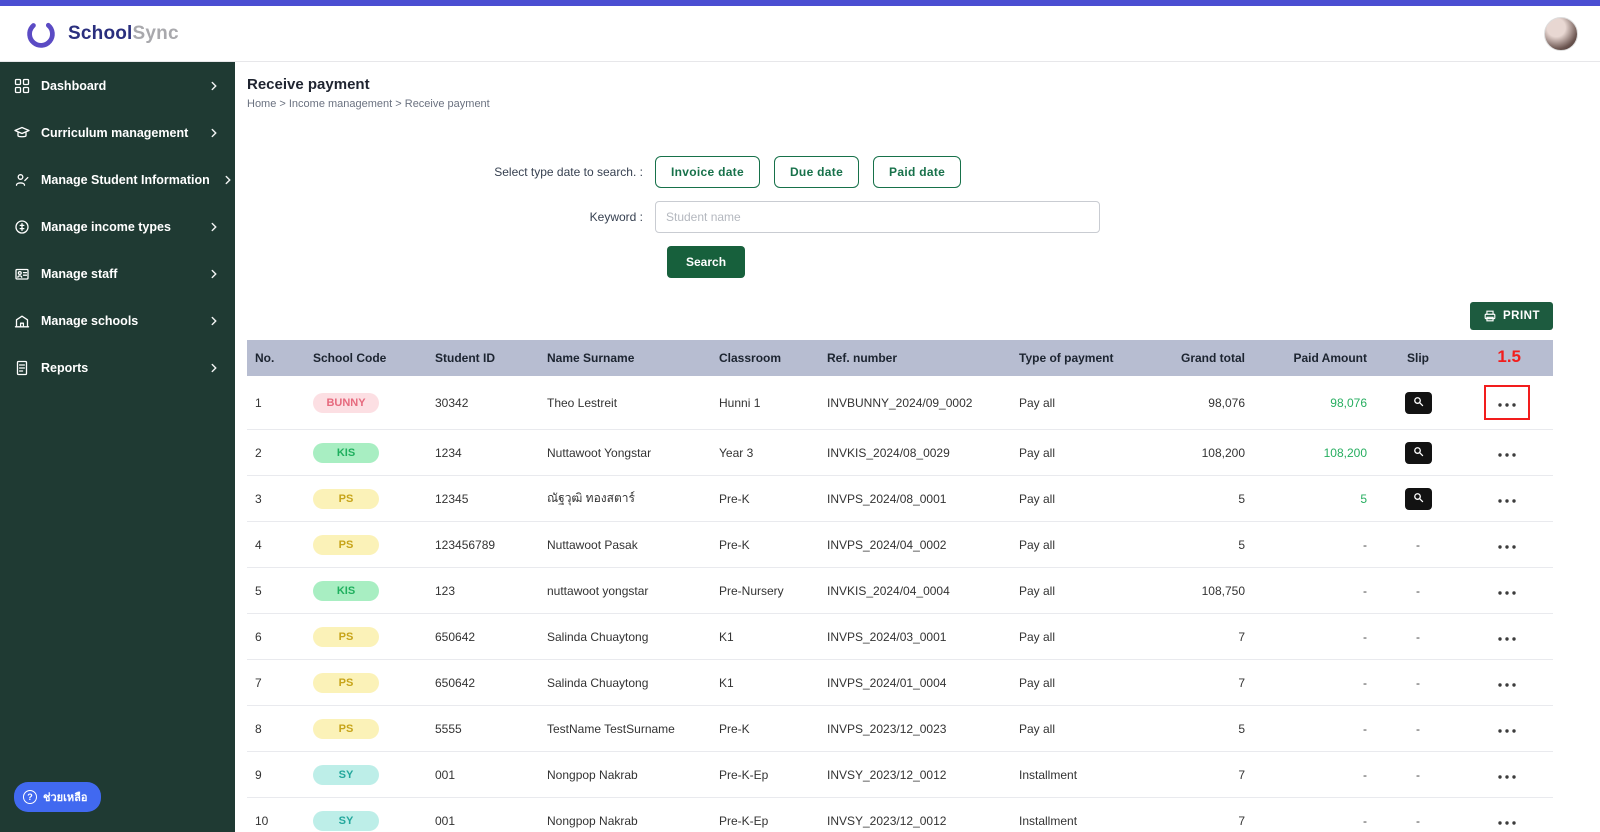  I want to click on paid-amount: 98,076, so click(1348, 402).